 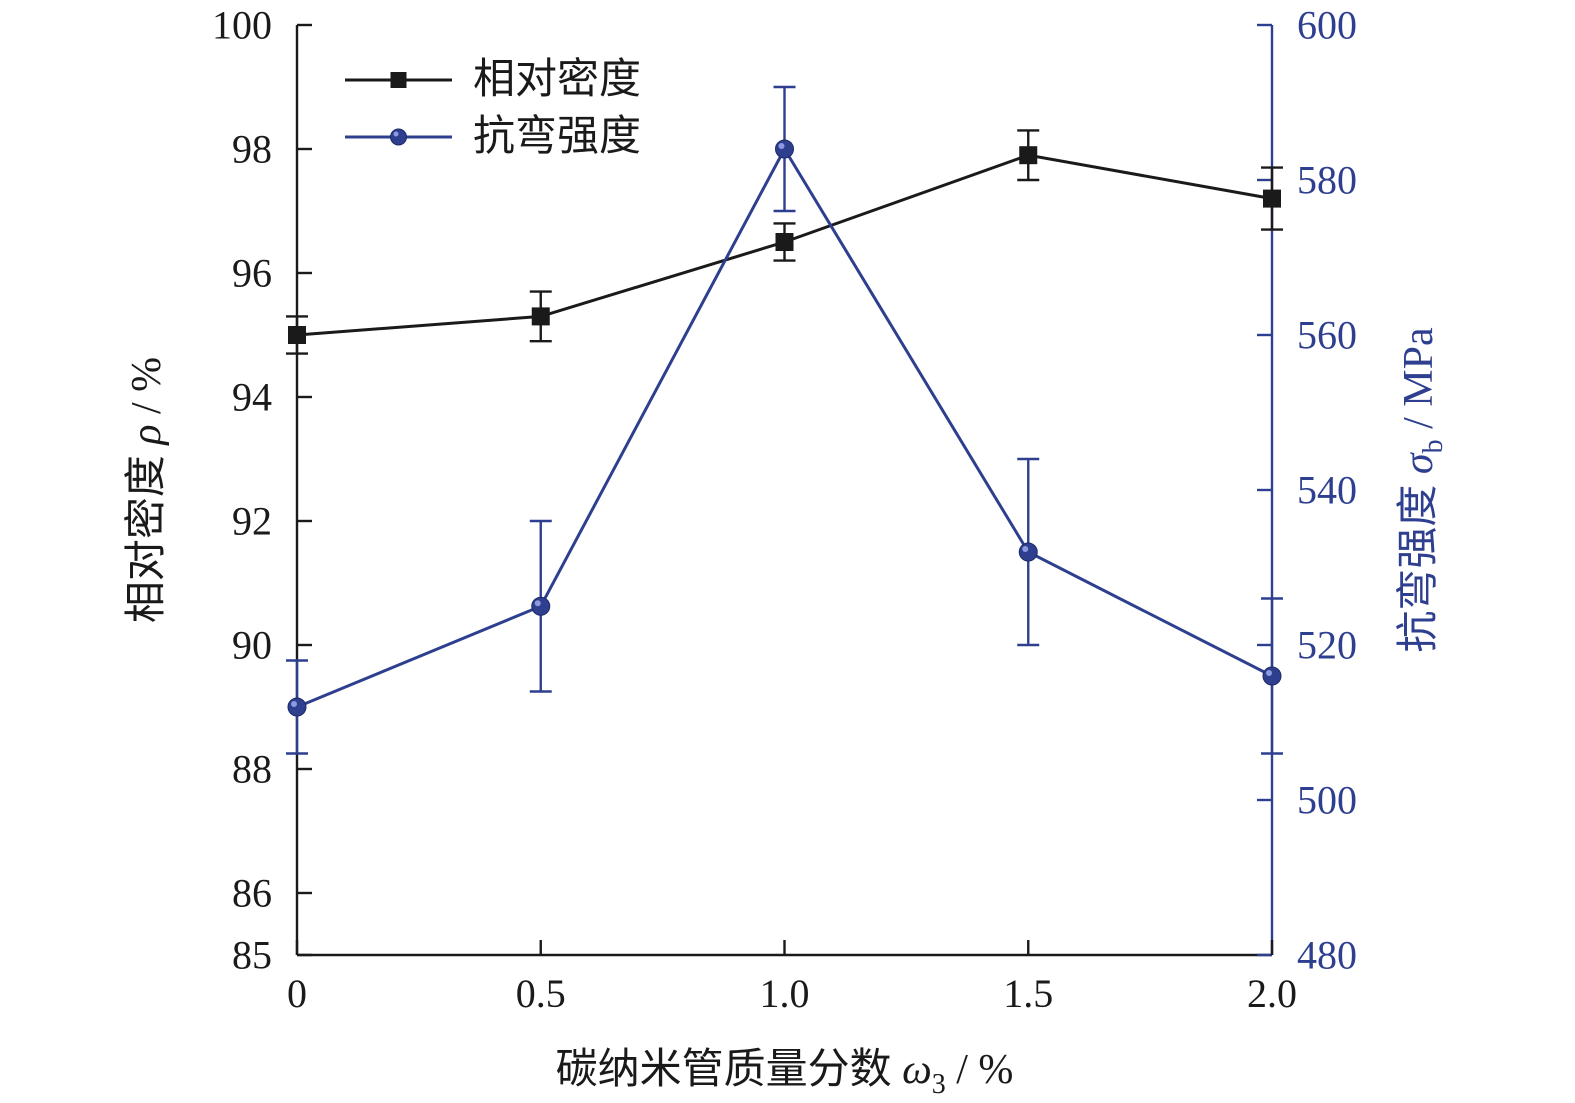 What do you see at coordinates (252, 273) in the screenshot?
I see `left-axis-tick-label: 96` at bounding box center [252, 273].